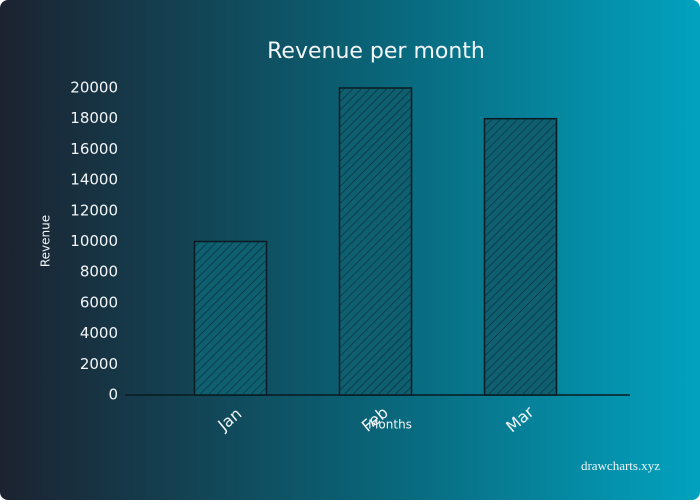 This screenshot has width=700, height=504. I want to click on chart-title: Revenue per month, so click(376, 51).